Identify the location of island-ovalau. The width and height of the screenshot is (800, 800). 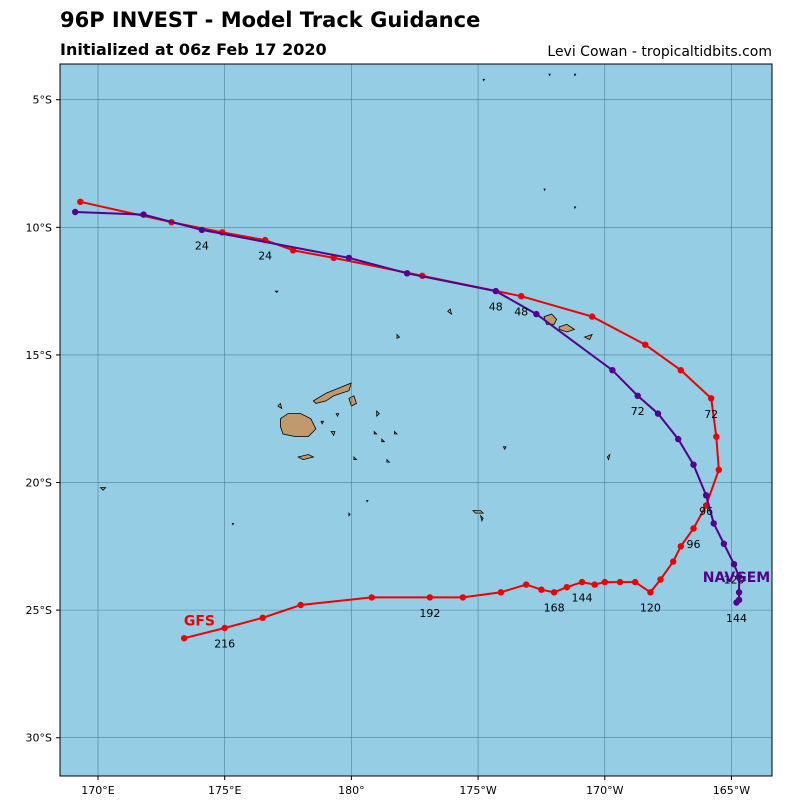
(322, 422).